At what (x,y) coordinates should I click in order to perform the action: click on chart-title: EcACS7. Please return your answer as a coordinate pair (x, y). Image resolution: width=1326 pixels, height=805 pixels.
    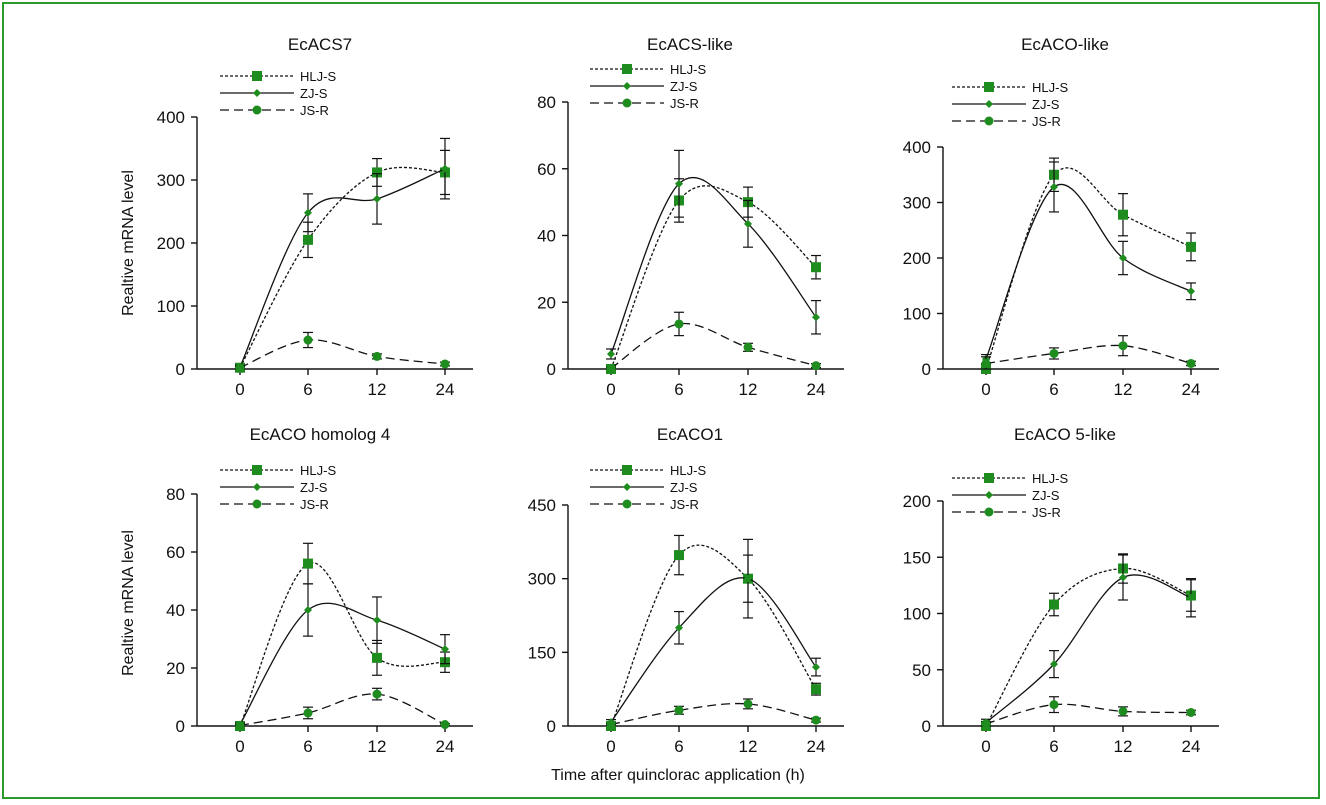
    Looking at the image, I should click on (320, 44).